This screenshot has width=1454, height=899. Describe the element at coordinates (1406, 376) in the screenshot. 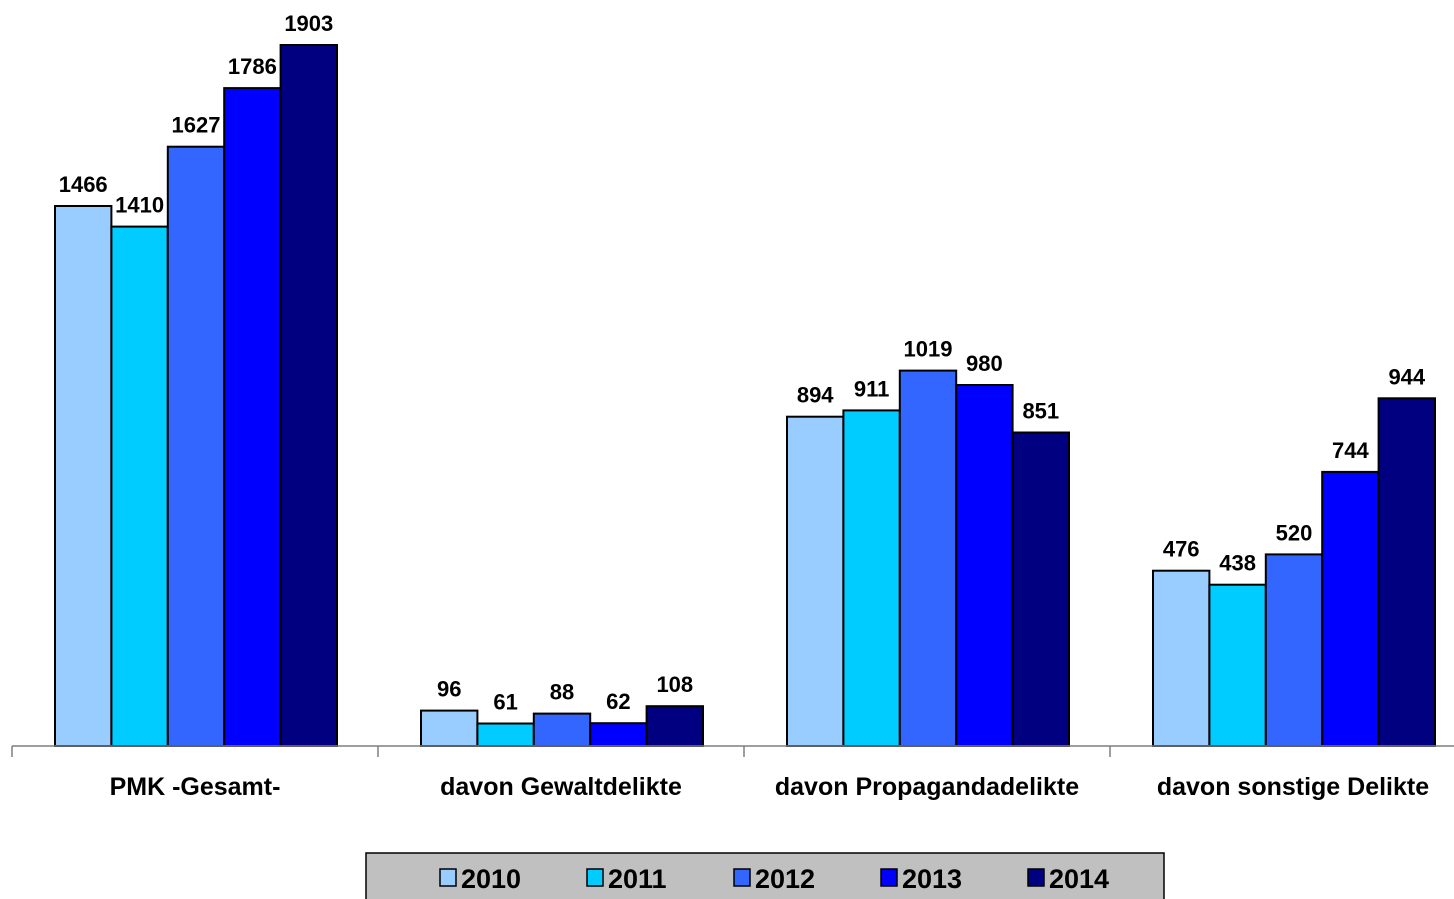

I see `value-label-2014-3: 944` at that location.